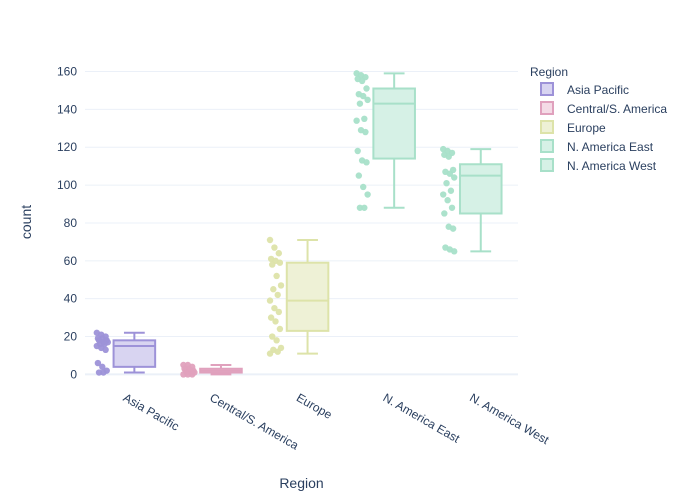 This screenshot has width=700, height=500. I want to click on x-tick-label: Europe, so click(314, 406).